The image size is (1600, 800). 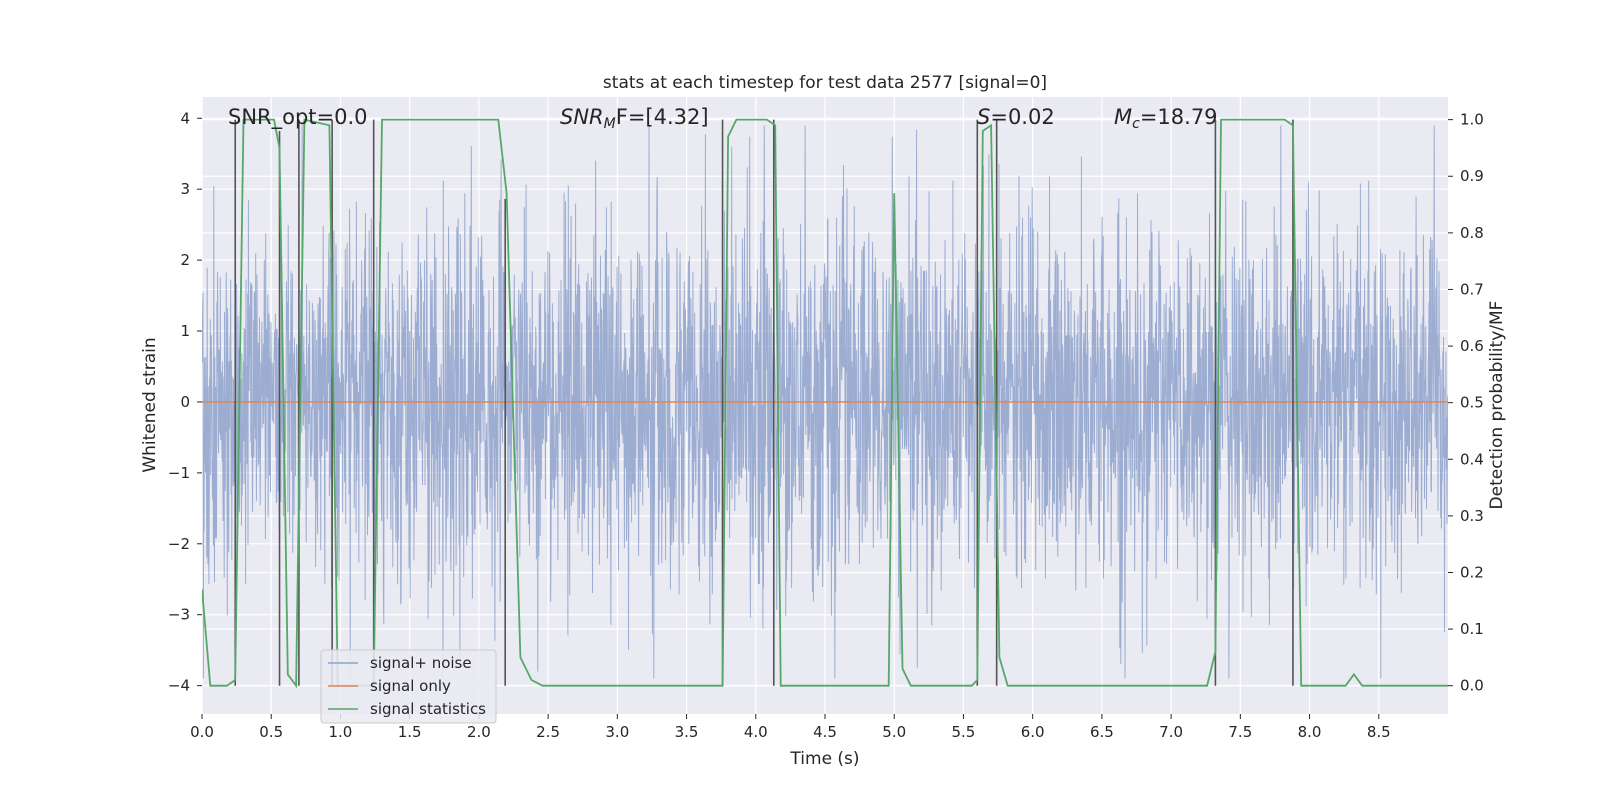 I want to click on y-left-tick-label: 0, so click(x=185, y=402).